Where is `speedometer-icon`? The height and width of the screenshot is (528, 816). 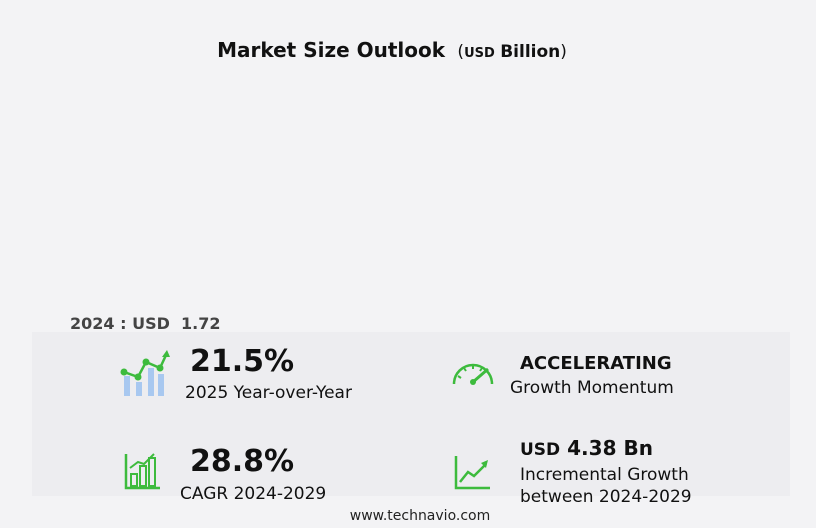 speedometer-icon is located at coordinates (473, 374).